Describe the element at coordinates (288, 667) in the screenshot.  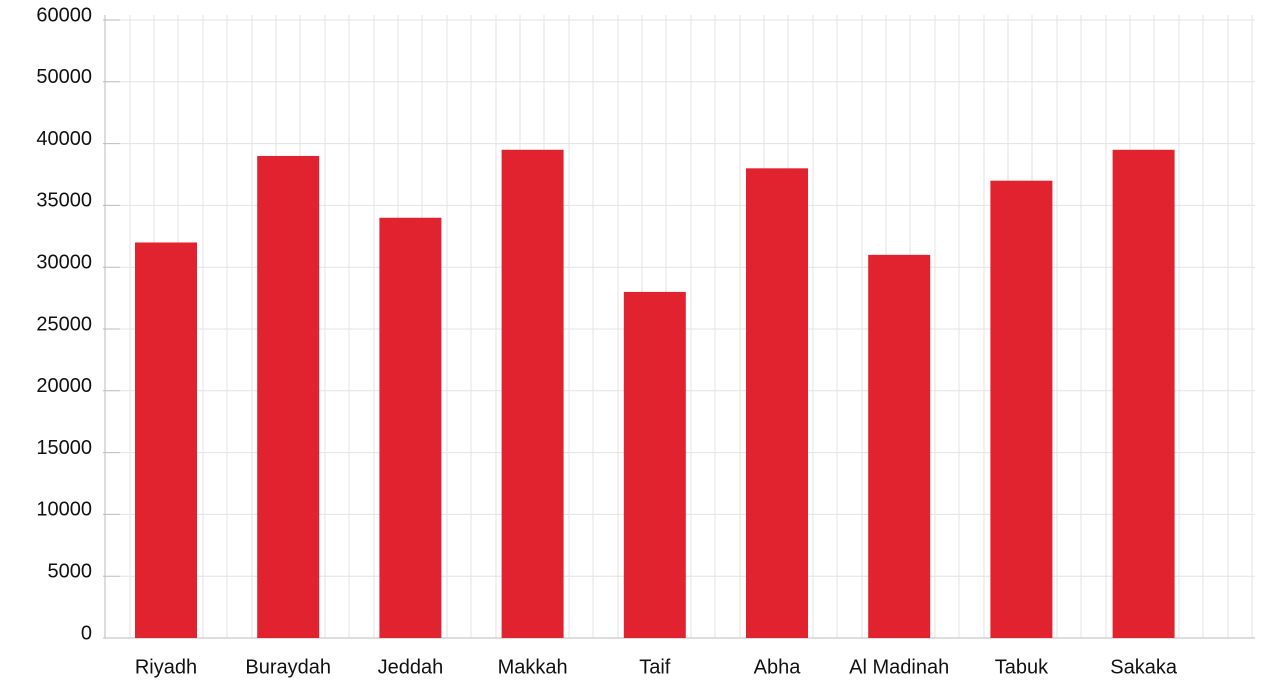
I see `x-tick-label: Buraydah` at that location.